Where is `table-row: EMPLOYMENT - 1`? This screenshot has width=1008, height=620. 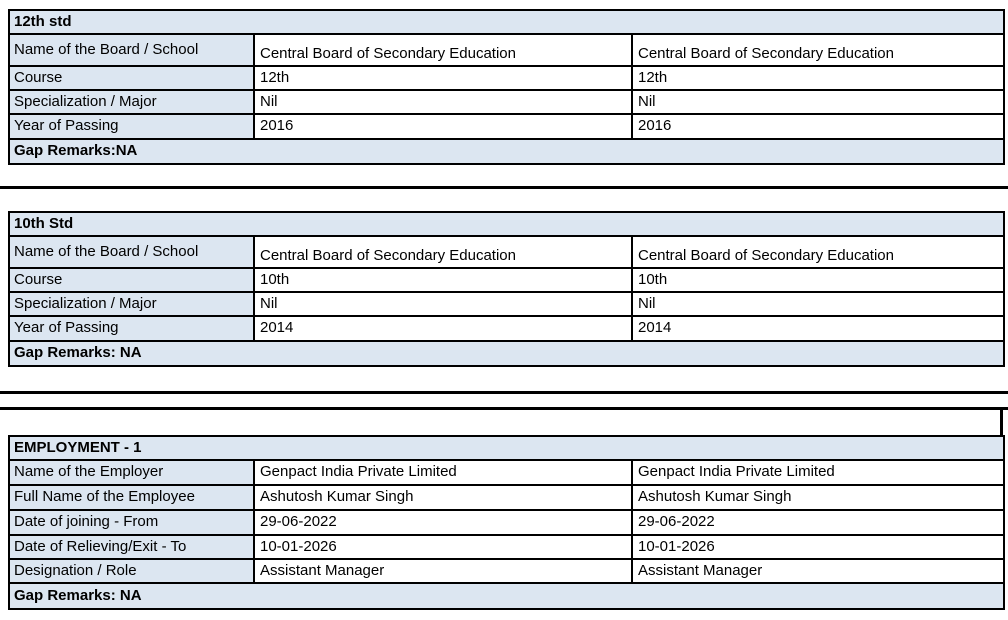
table-row: EMPLOYMENT - 1 is located at coordinates (506, 448).